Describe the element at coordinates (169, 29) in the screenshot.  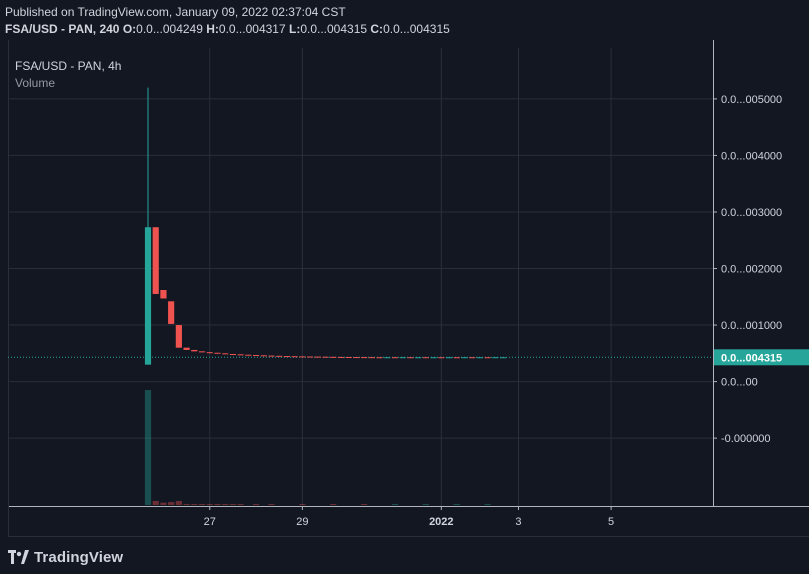
I see `open-value: 0.0...004249` at that location.